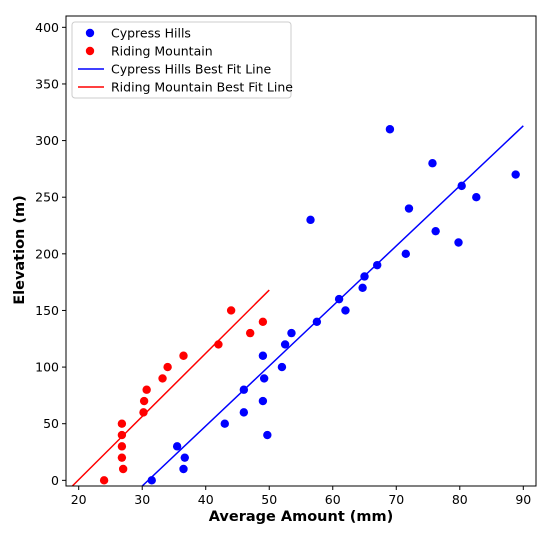 The width and height of the screenshot is (550, 533). I want to click on y-tick-label: 100, so click(47, 367).